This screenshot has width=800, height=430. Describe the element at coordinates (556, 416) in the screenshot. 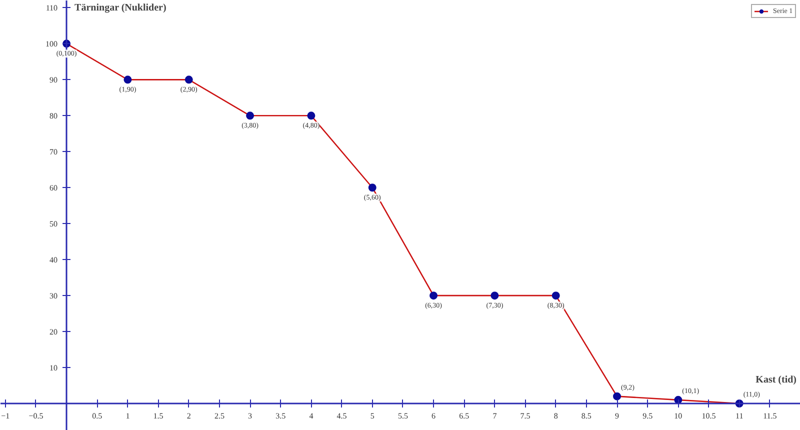

I see `x-tick-label: 8` at that location.